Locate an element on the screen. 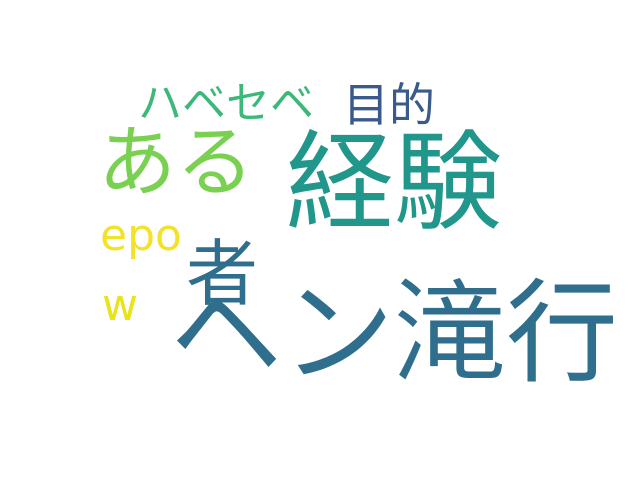 The height and width of the screenshot is (480, 640). word-w: w is located at coordinates (120, 305).